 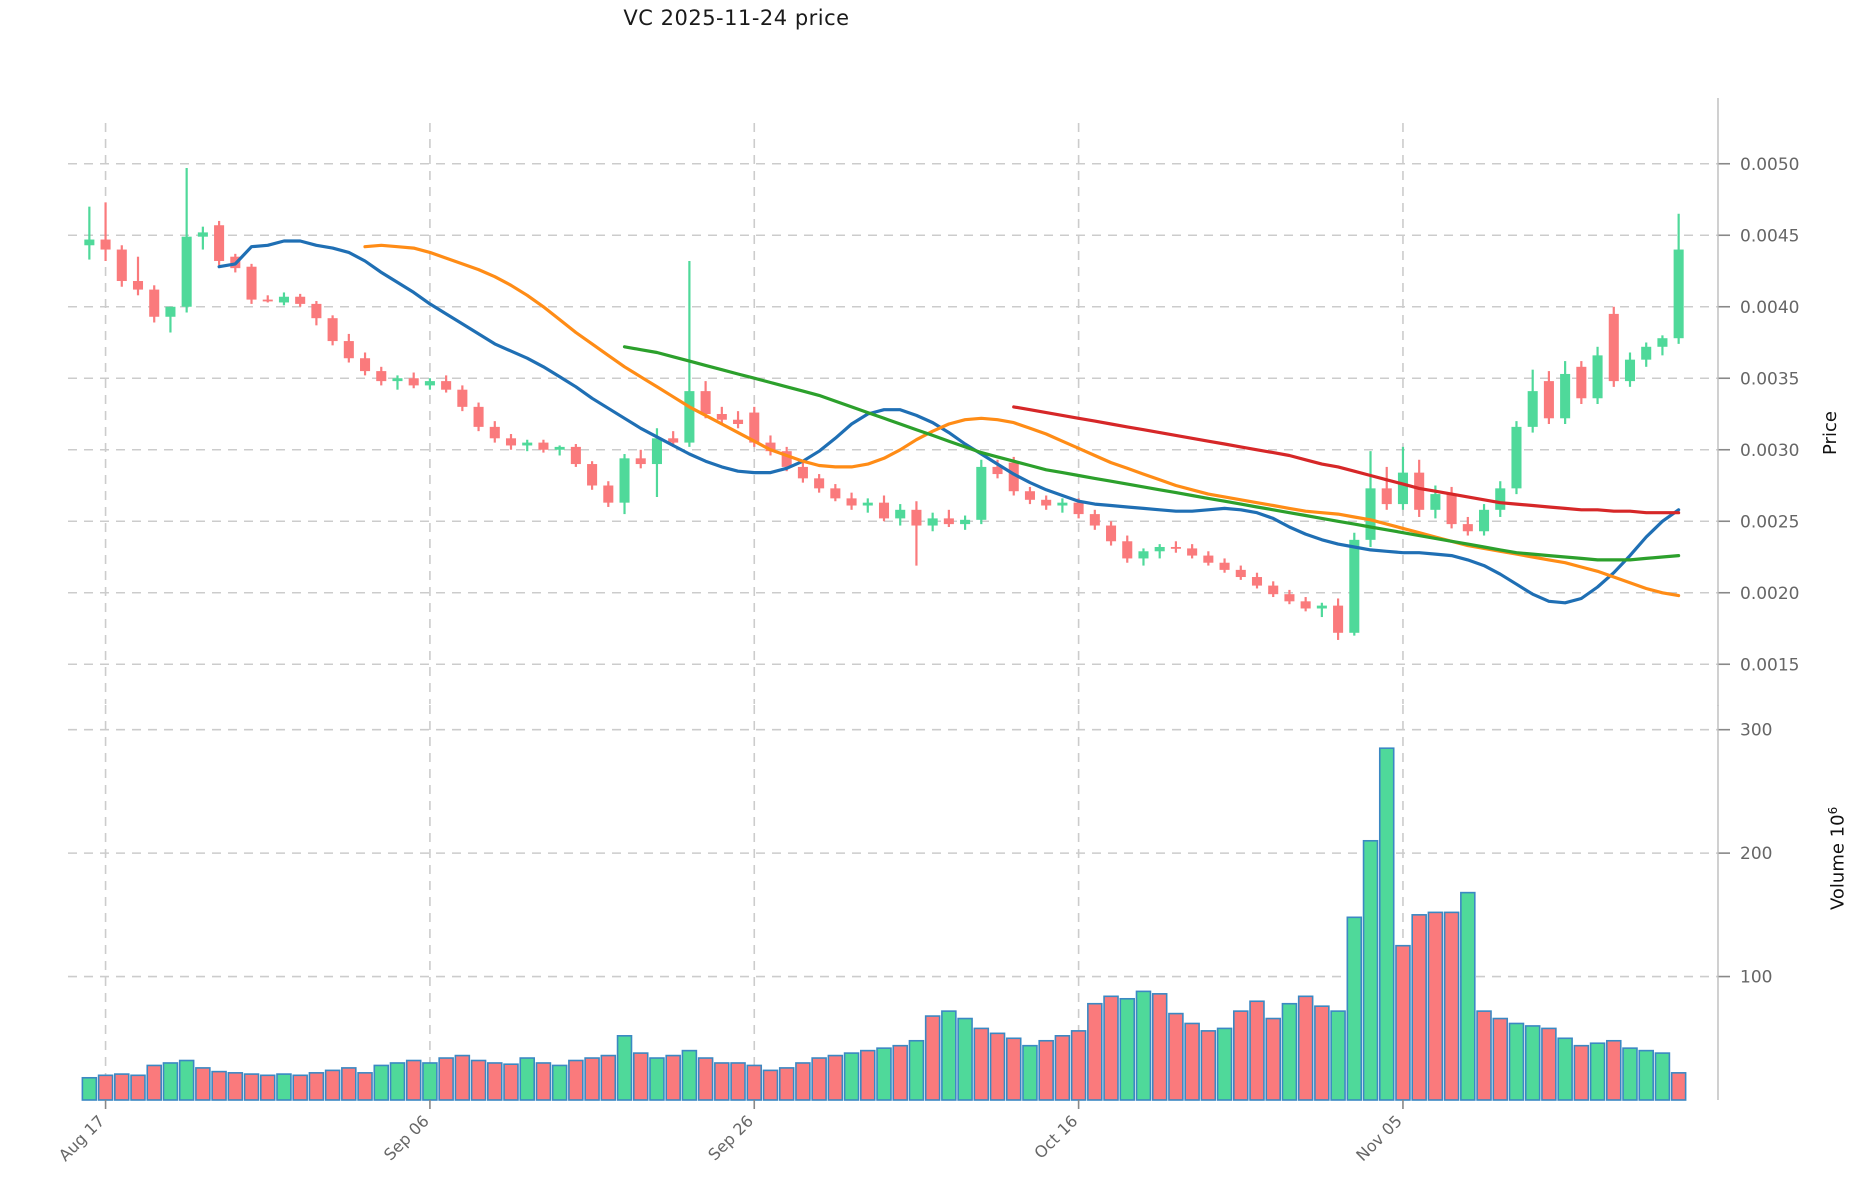 What do you see at coordinates (1346, 460) in the screenshot?
I see `ma-line-ma_xlong` at bounding box center [1346, 460].